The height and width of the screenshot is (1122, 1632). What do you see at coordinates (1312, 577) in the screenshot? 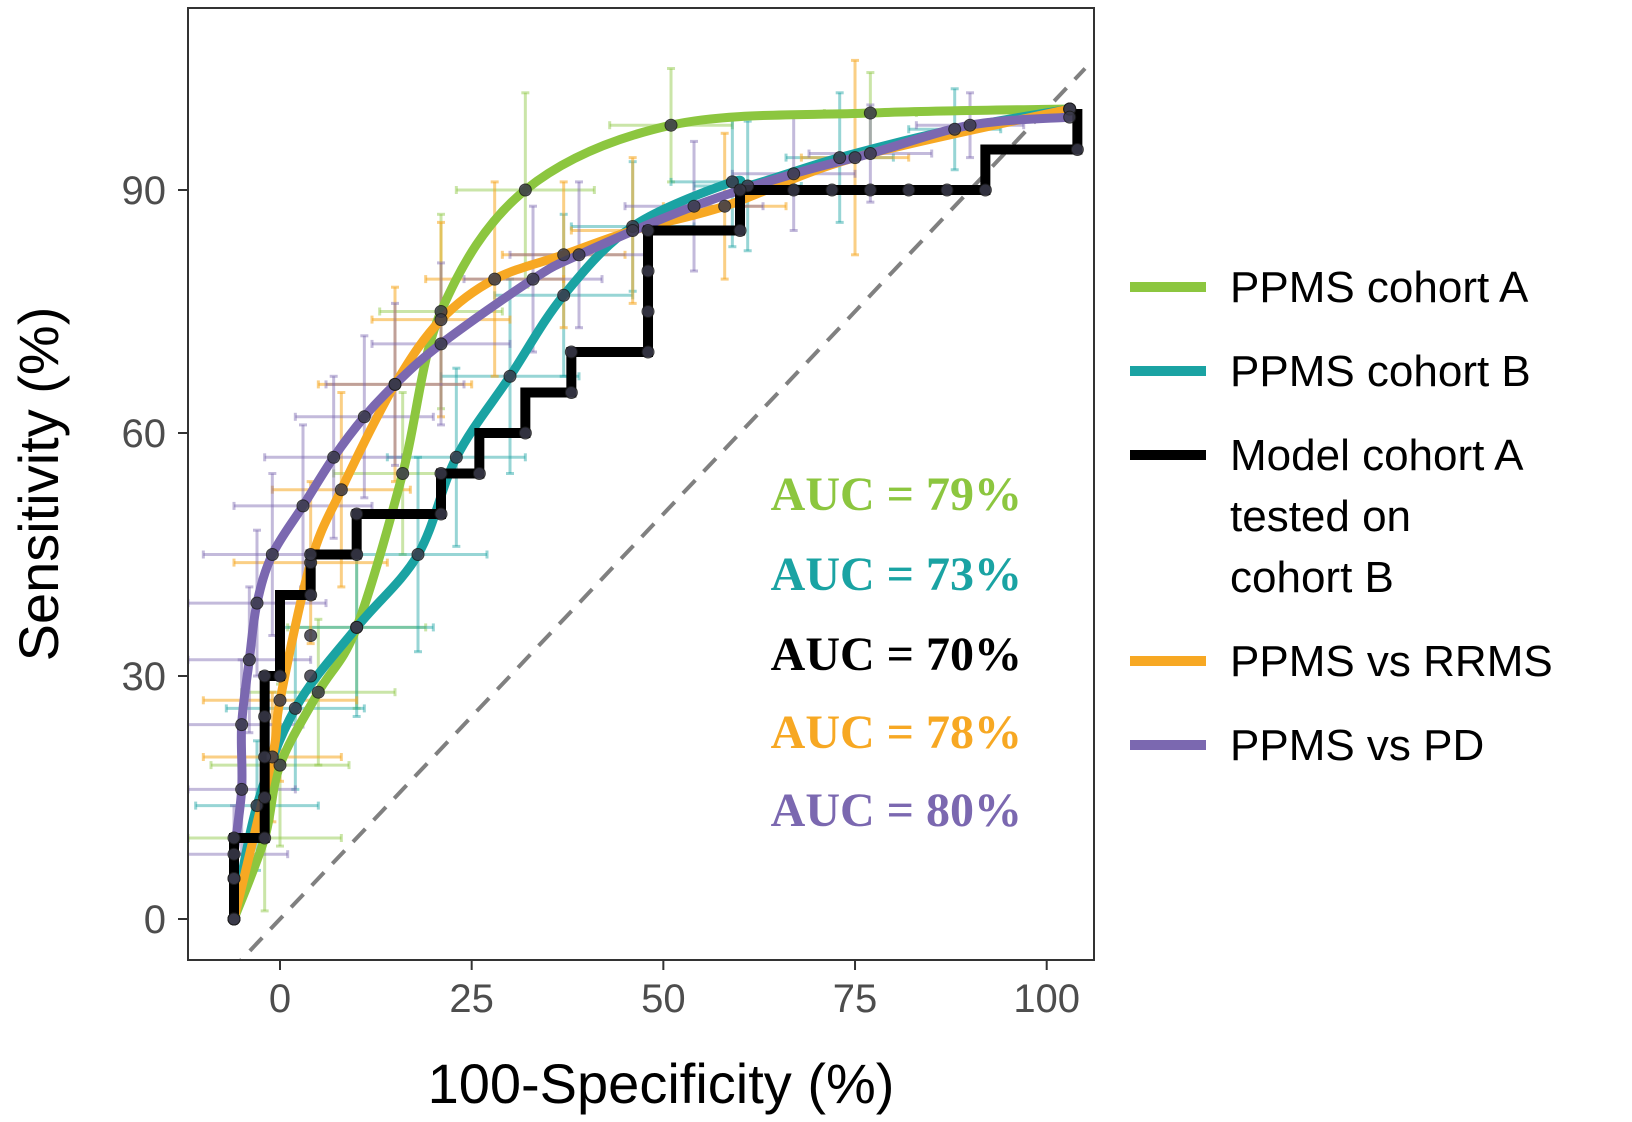
I see `legend-label-model-cohort-a: cohort B` at bounding box center [1312, 577].